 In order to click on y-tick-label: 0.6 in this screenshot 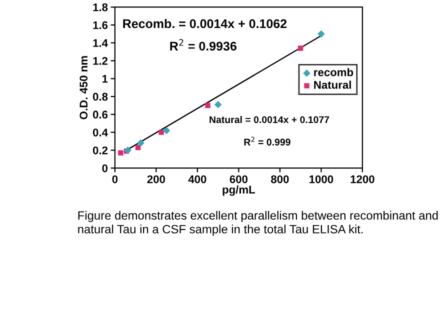, I will do `click(100, 114)`.